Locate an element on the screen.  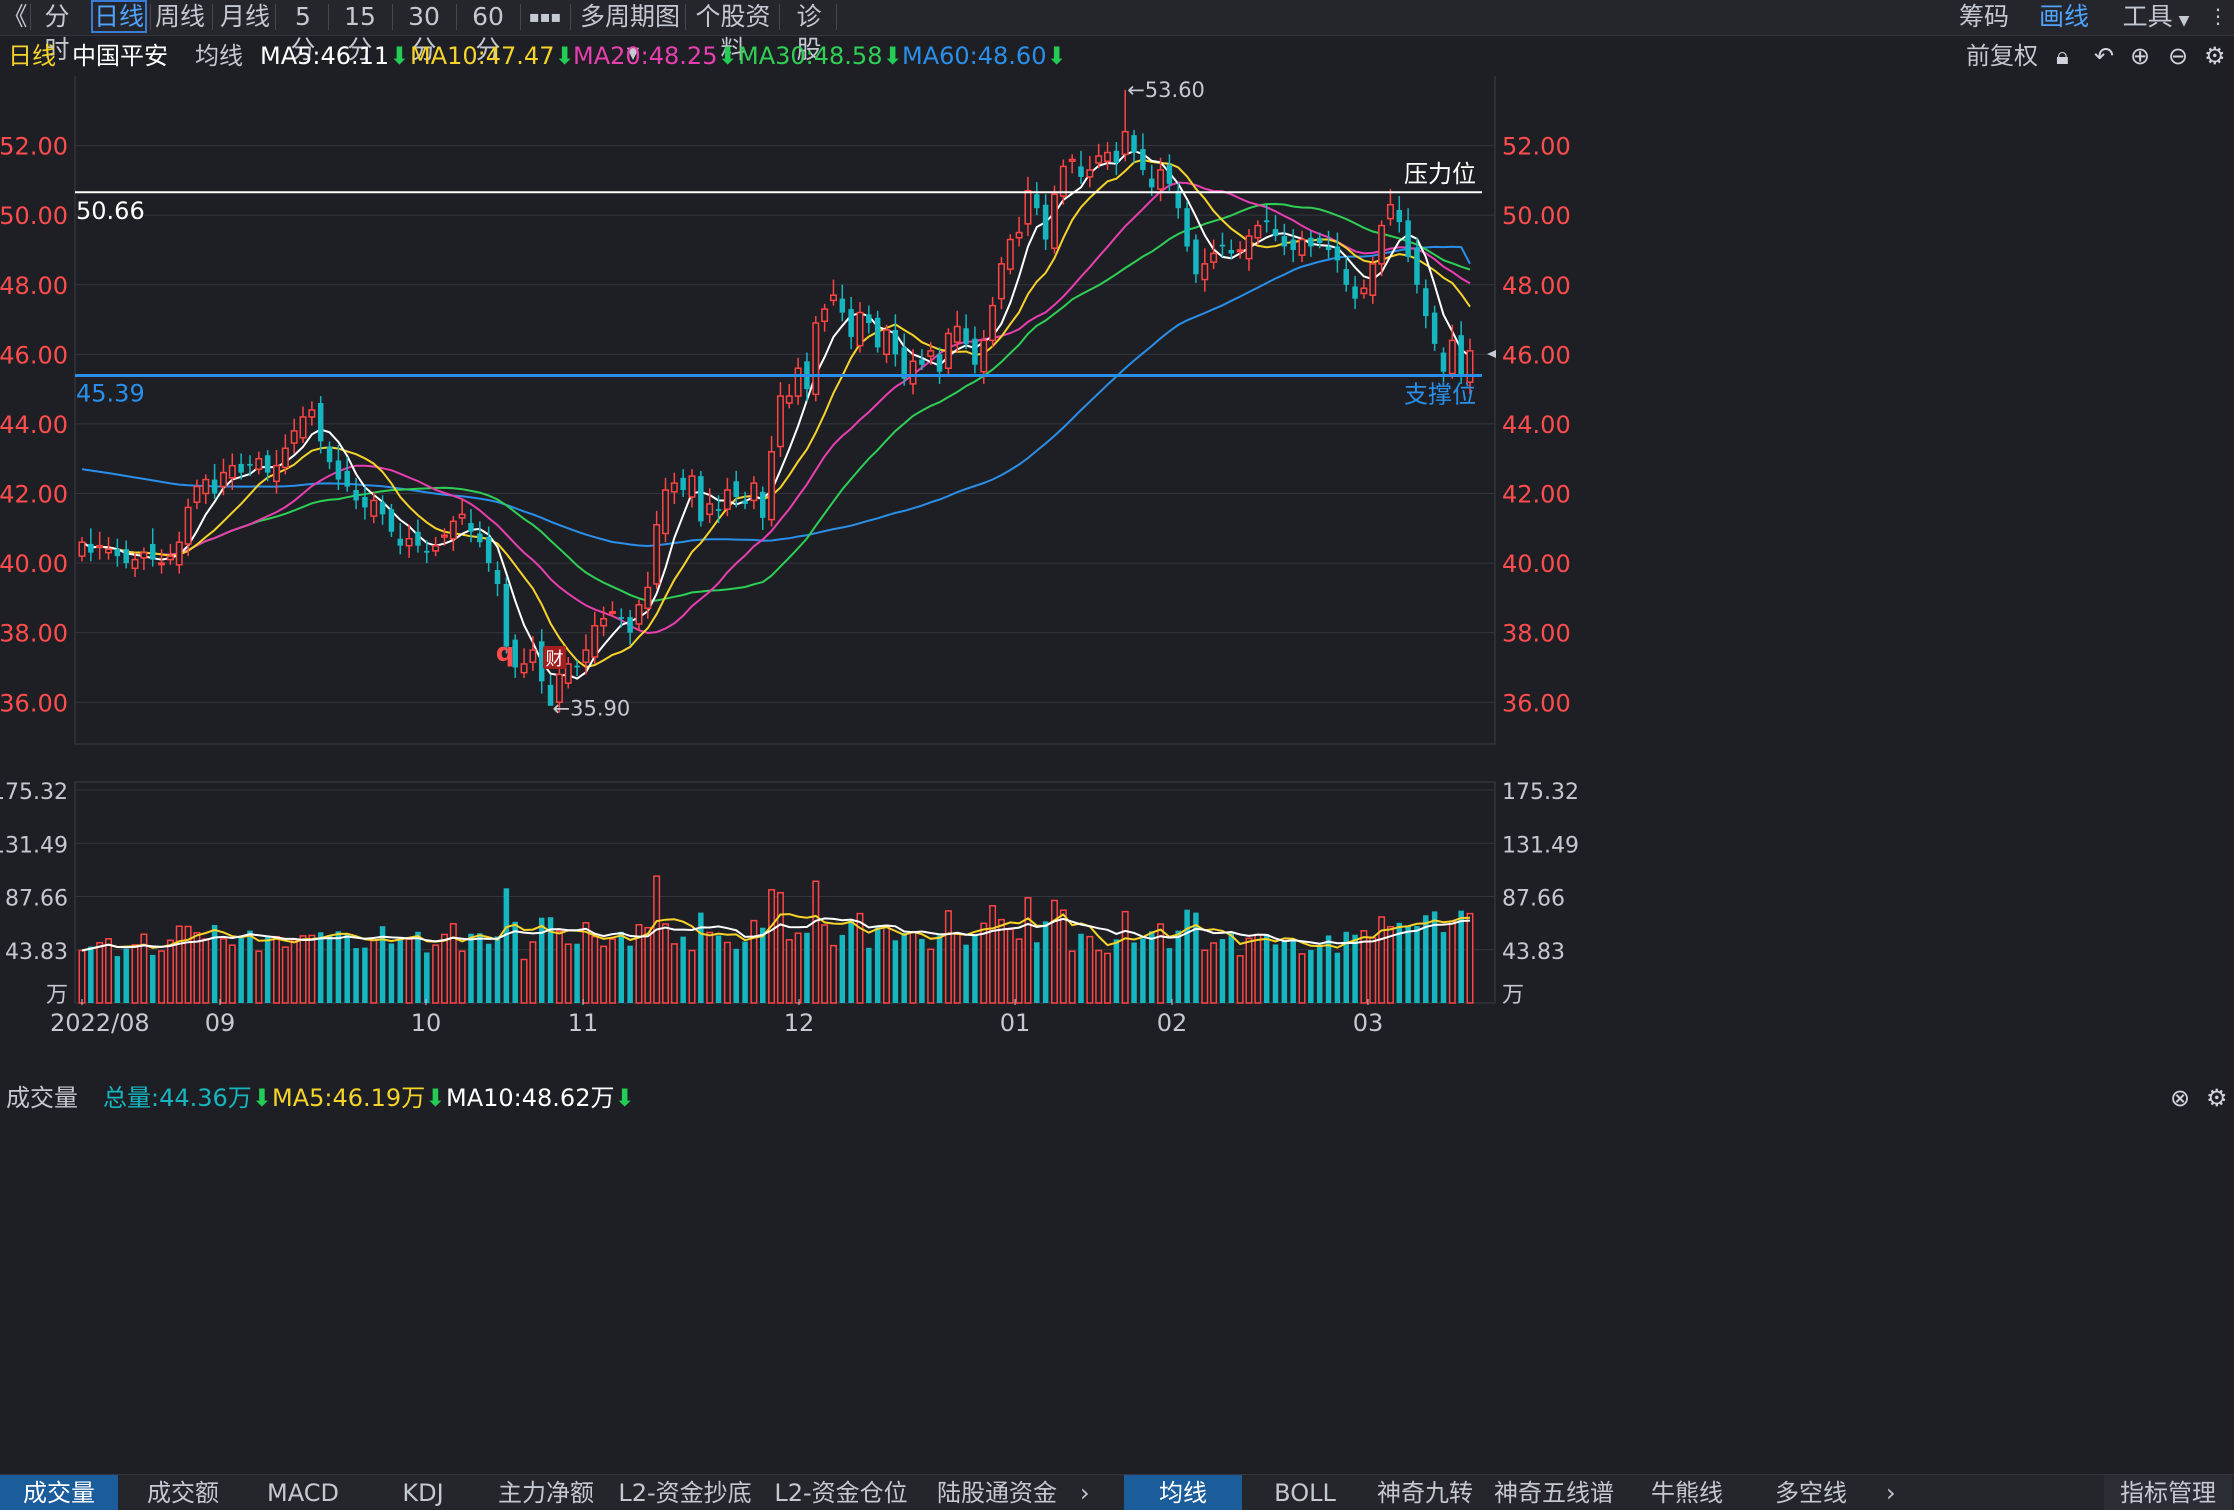
tab-magic-five: 神奇五线谱 is located at coordinates (1554, 1493).